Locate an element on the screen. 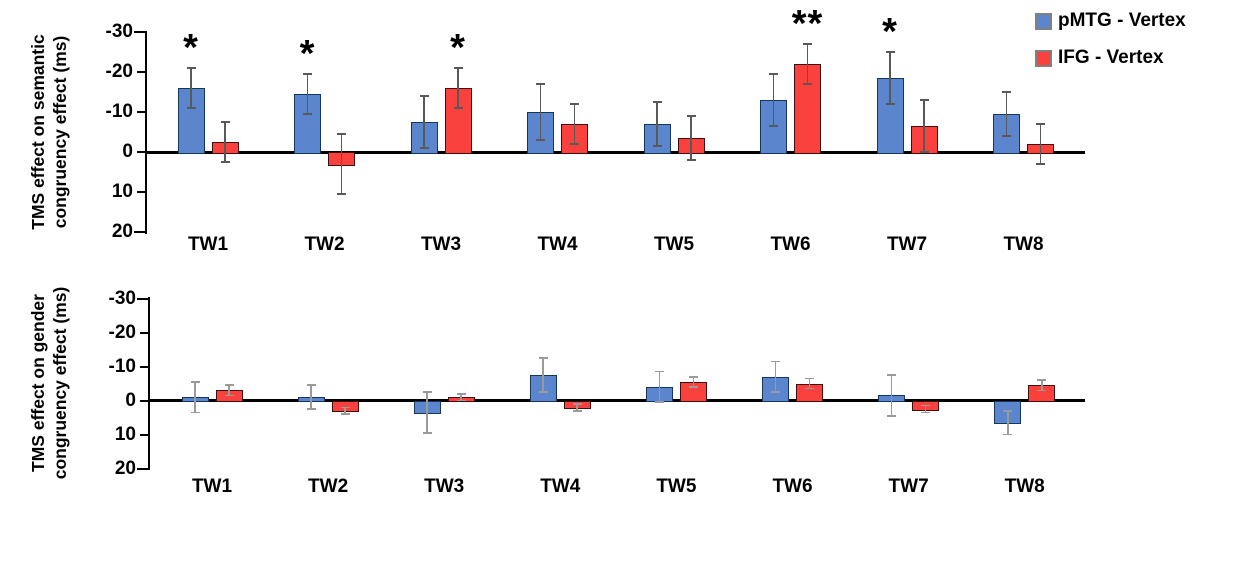 The image size is (1250, 563). err-gender-pmtg-tw1 is located at coordinates (195, 397).